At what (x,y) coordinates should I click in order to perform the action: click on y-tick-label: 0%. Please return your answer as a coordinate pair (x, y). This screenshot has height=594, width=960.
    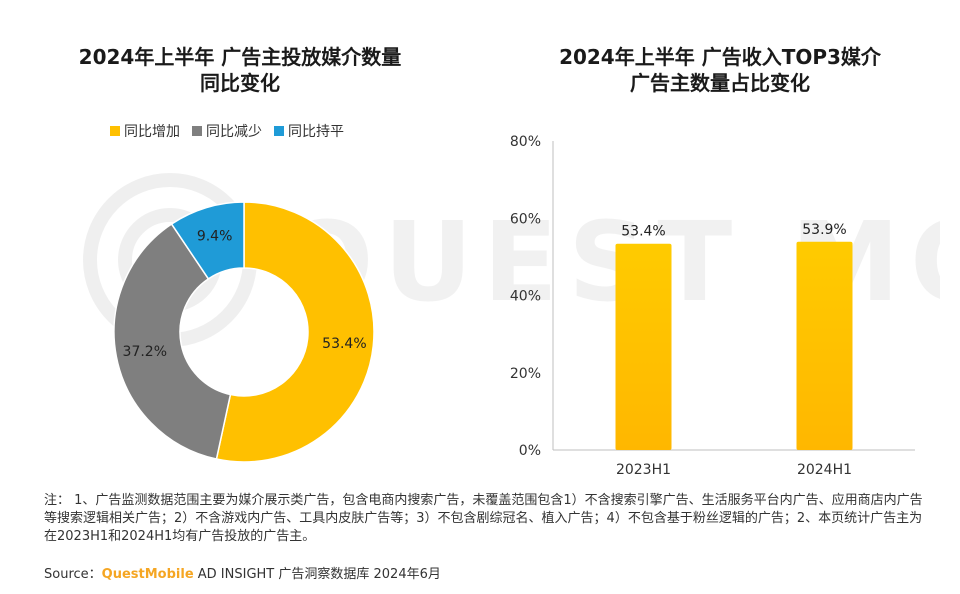
    Looking at the image, I should click on (530, 451).